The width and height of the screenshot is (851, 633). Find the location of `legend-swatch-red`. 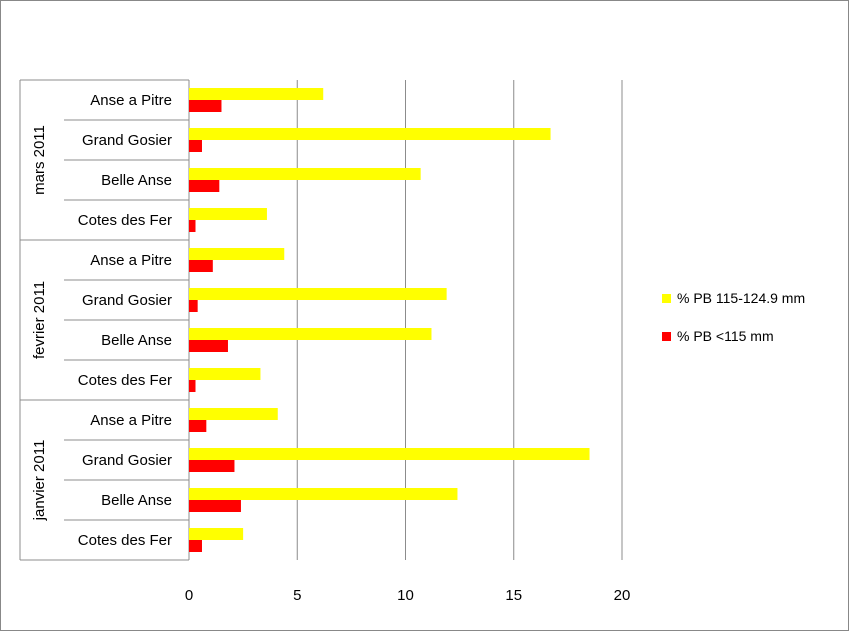

legend-swatch-red is located at coordinates (666, 336).